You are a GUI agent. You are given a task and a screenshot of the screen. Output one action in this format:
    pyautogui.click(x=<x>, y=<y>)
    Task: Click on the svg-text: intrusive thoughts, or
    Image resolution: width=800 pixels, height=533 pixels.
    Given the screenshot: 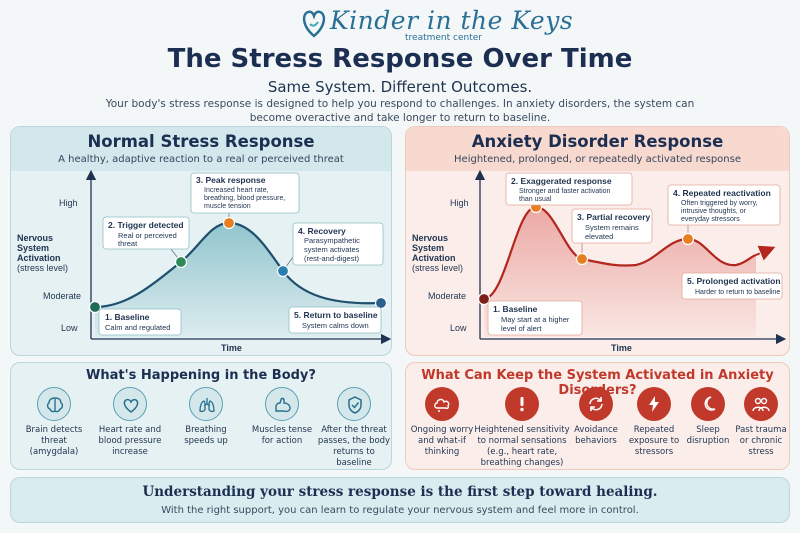 What is the action you would take?
    pyautogui.click(x=714, y=211)
    